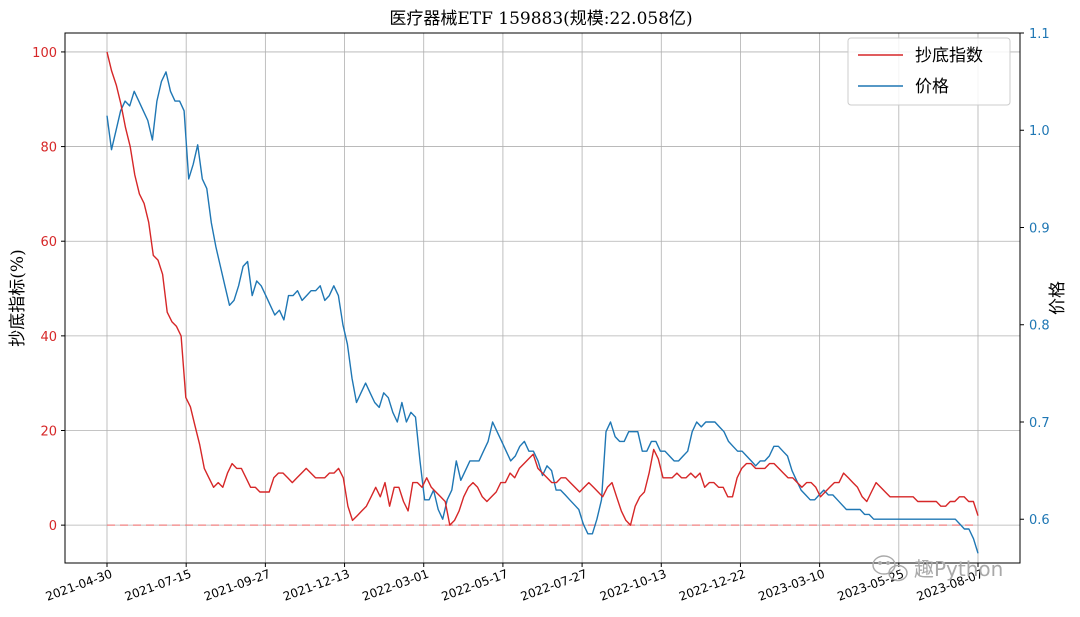 This screenshot has height=617, width=1080. What do you see at coordinates (475, 585) in the screenshot?
I see `x-tick-label: 2022-05-17` at bounding box center [475, 585].